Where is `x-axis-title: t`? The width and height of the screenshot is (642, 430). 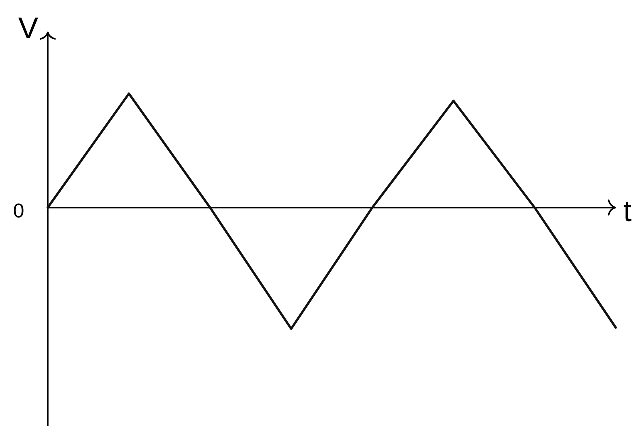 x-axis-title: t is located at coordinates (628, 212).